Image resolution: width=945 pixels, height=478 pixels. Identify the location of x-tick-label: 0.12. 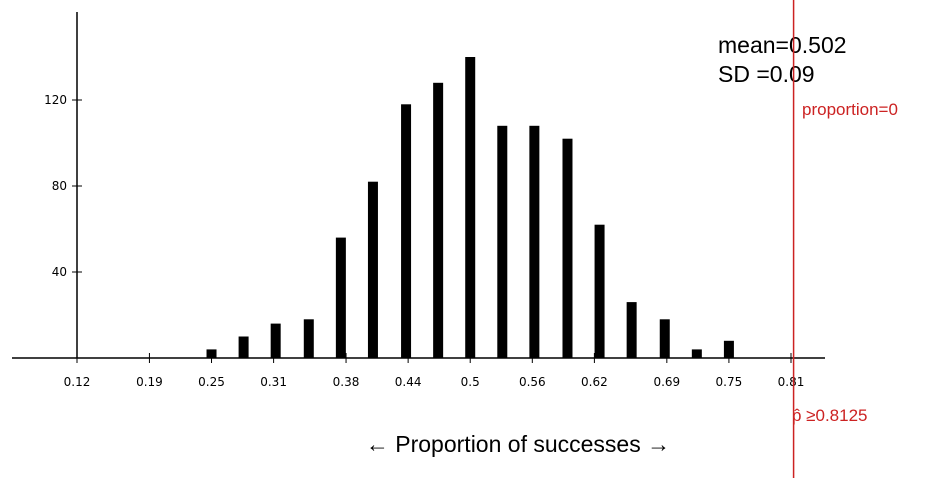
(77, 382).